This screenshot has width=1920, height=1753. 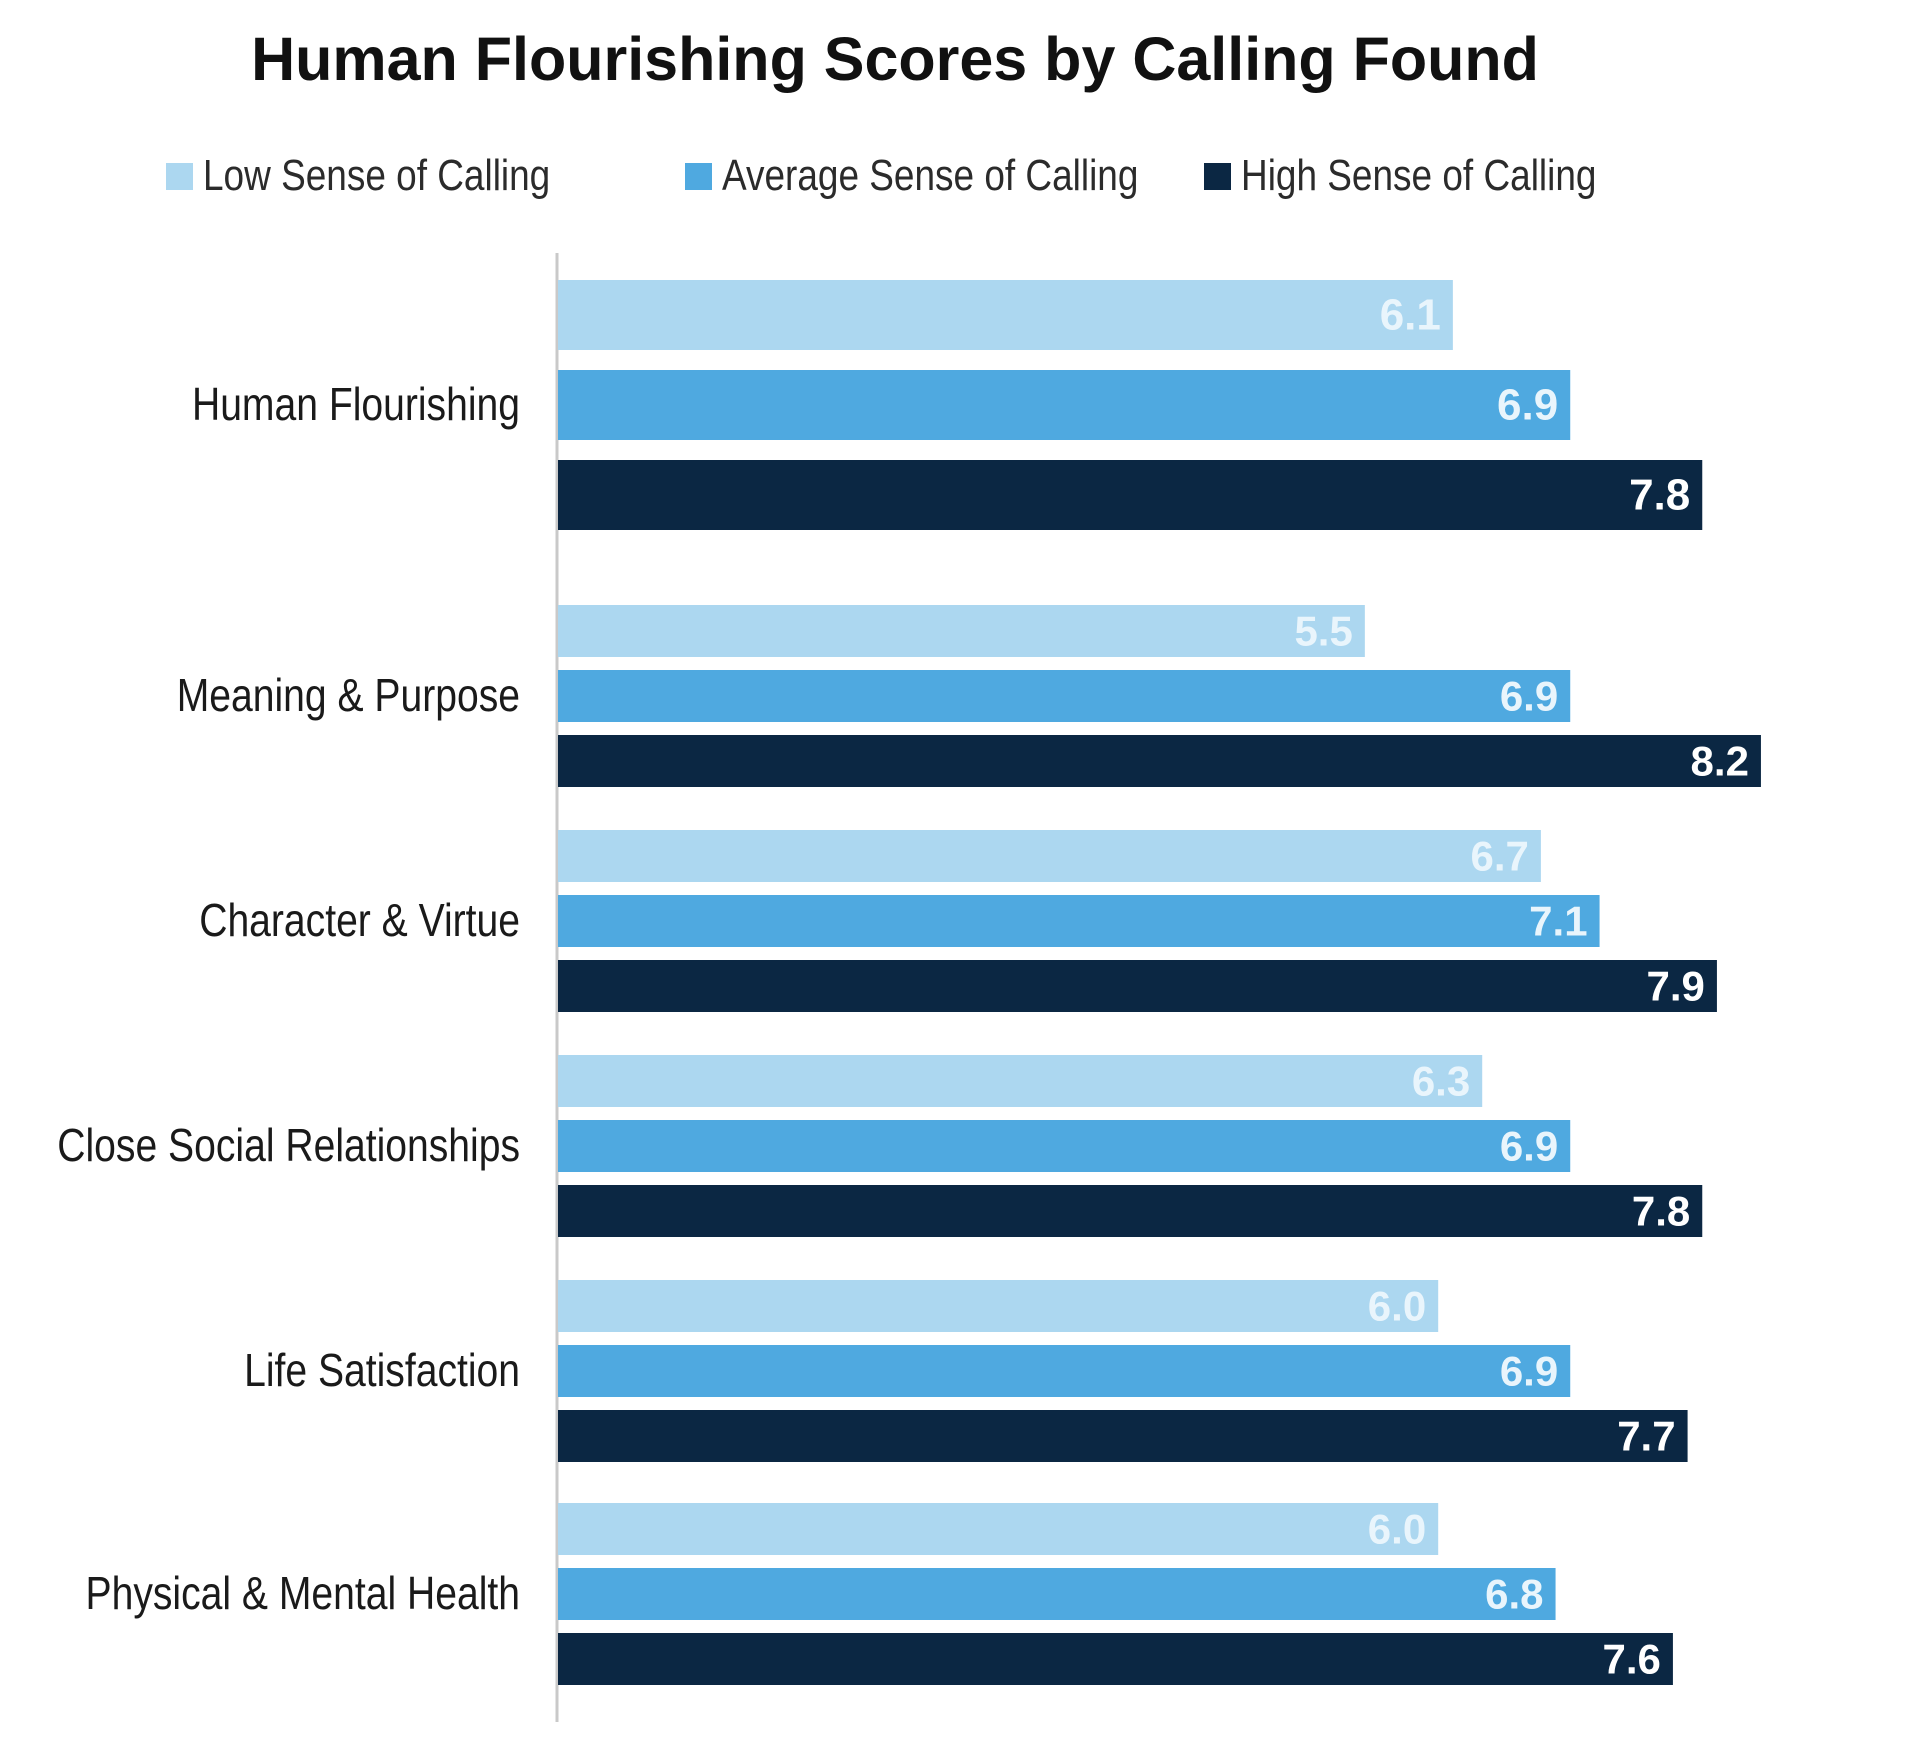 I want to click on category-label-2: Meaning & Purpose, so click(x=348, y=696).